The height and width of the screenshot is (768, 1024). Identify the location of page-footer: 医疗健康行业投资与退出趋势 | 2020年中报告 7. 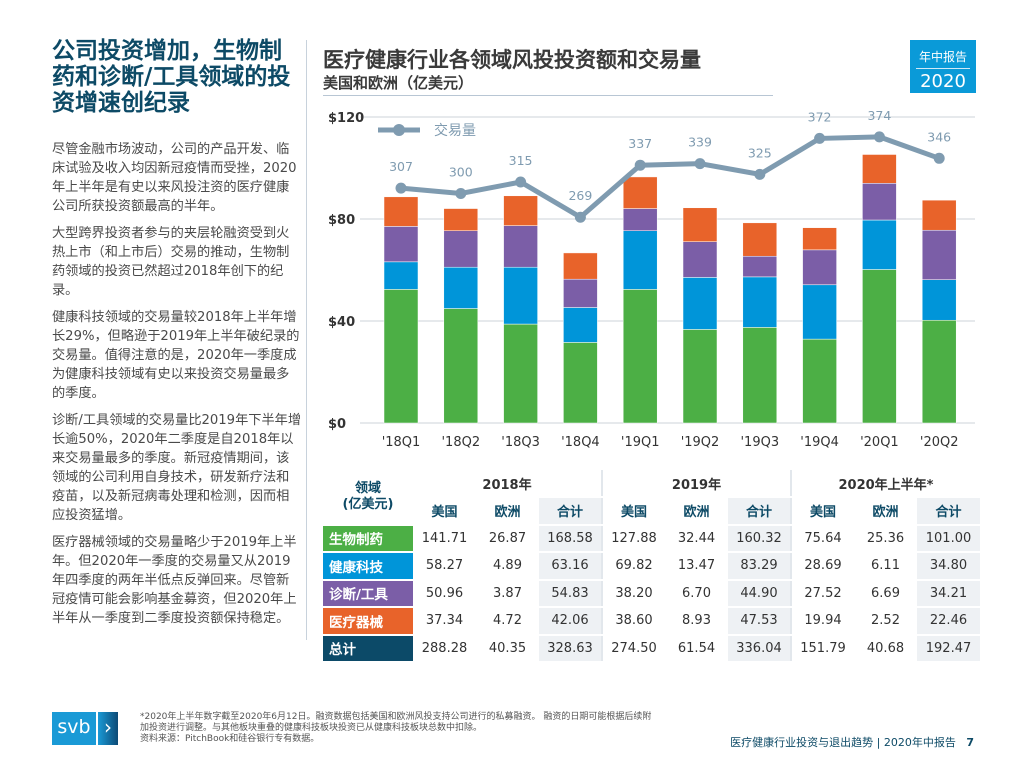
(852, 742).